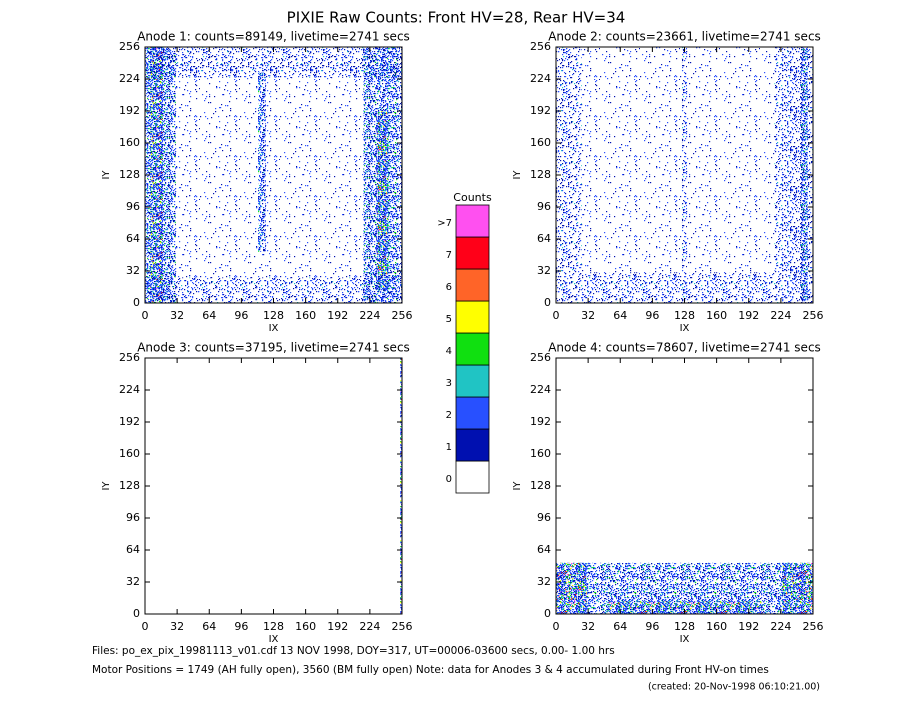 The image size is (913, 705). I want to click on x-tick-label: 128, so click(273, 626).